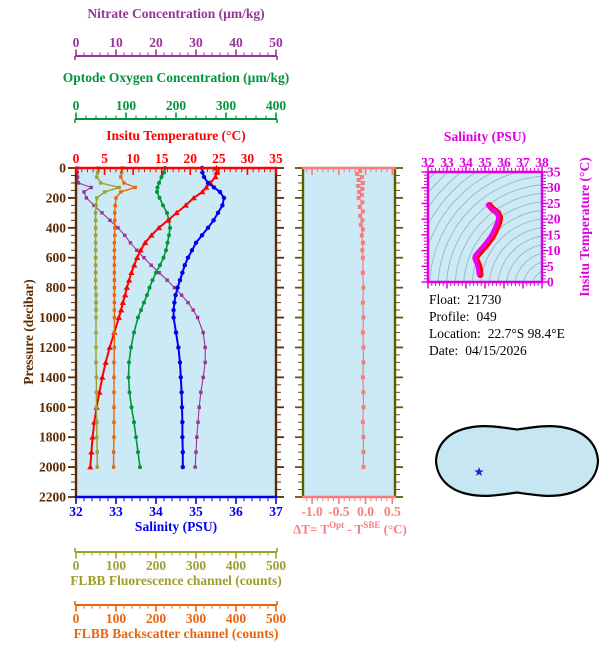 The height and width of the screenshot is (663, 609). What do you see at coordinates (276, 42) in the screenshot?
I see `svg-text: 50` at bounding box center [276, 42].